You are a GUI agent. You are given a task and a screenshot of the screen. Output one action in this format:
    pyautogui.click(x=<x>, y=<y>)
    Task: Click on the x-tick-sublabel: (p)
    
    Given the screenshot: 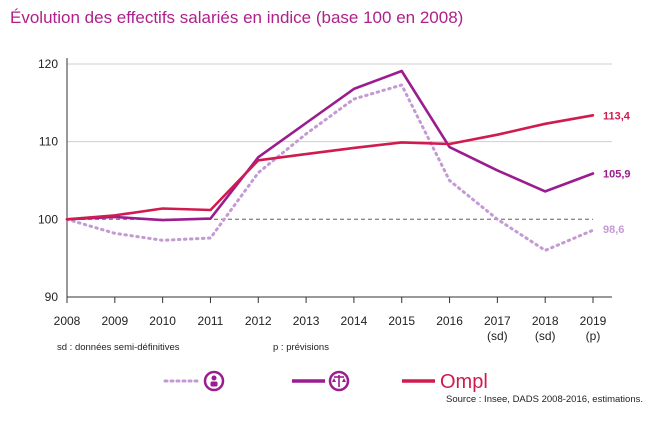 What is the action you would take?
    pyautogui.click(x=593, y=336)
    